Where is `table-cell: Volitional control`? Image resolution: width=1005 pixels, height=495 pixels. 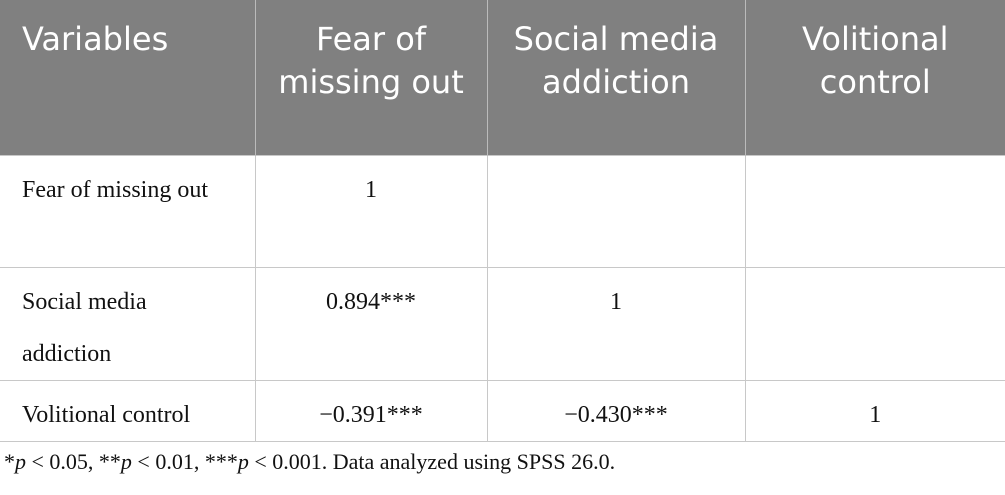
table-cell: Volitional control is located at coordinates (128, 410).